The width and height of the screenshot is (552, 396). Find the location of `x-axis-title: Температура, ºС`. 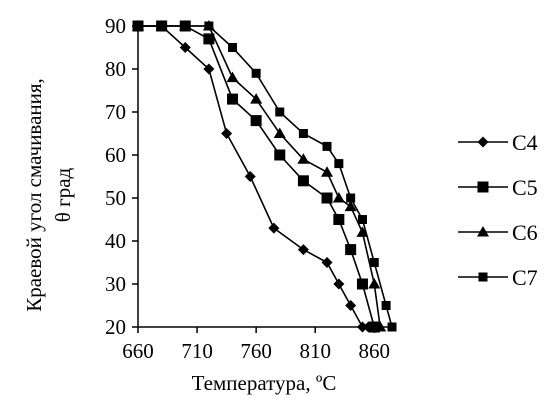

x-axis-title: Температура, ºС is located at coordinates (264, 383).